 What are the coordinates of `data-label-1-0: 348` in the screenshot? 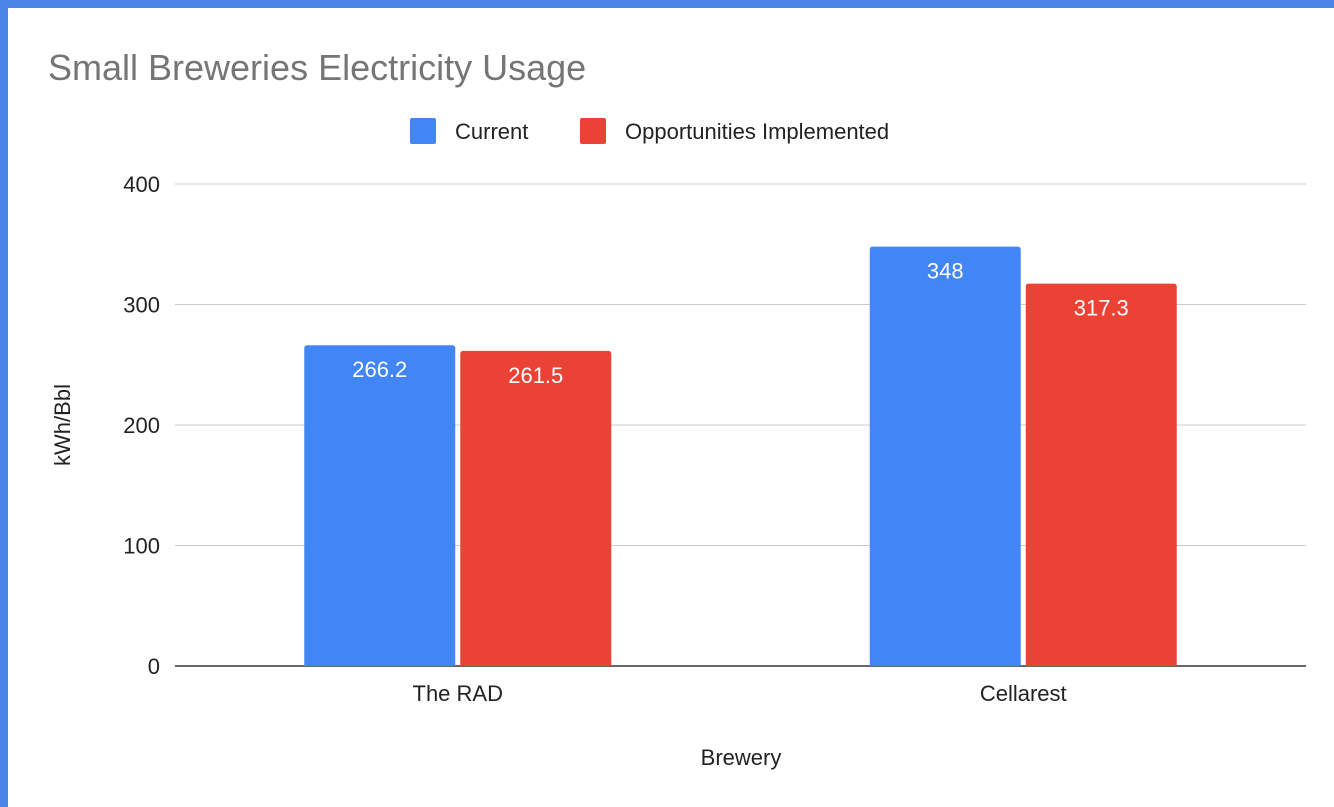 It's located at (945, 271).